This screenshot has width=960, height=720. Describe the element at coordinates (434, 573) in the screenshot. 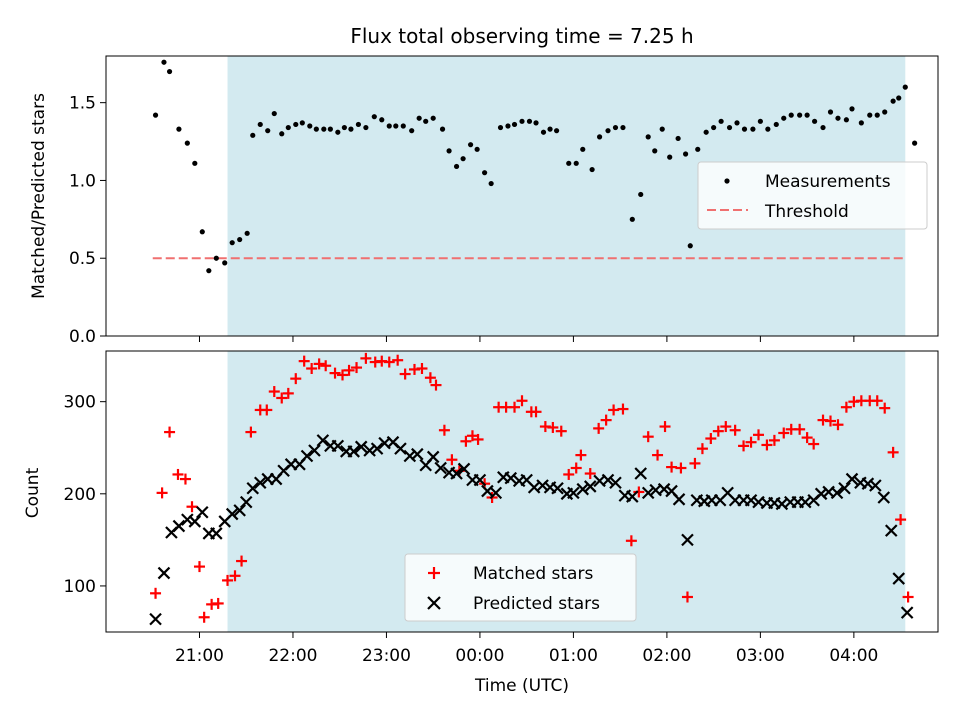

I see `legend-matched-marker` at that location.